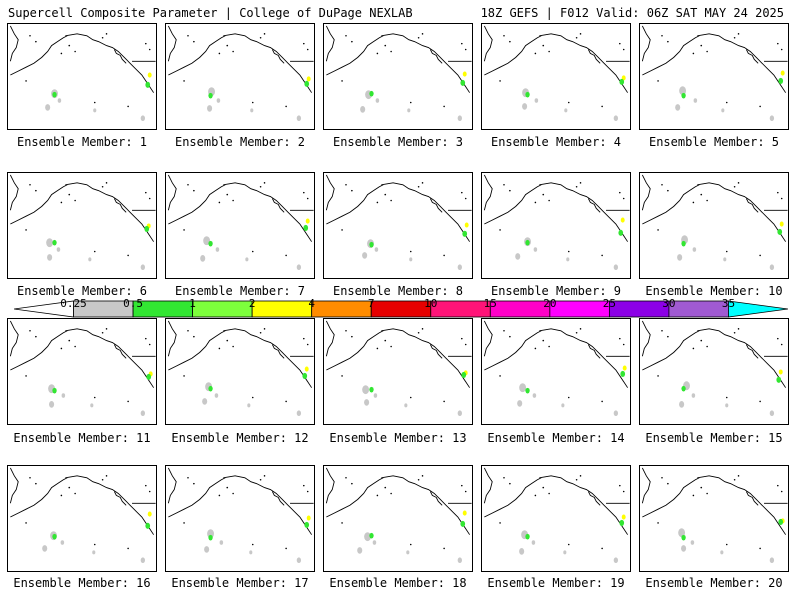 The width and height of the screenshot is (800, 600). What do you see at coordinates (556, 142) in the screenshot?
I see `ensemble-member-label: Ensemble Member: 4` at bounding box center [556, 142].